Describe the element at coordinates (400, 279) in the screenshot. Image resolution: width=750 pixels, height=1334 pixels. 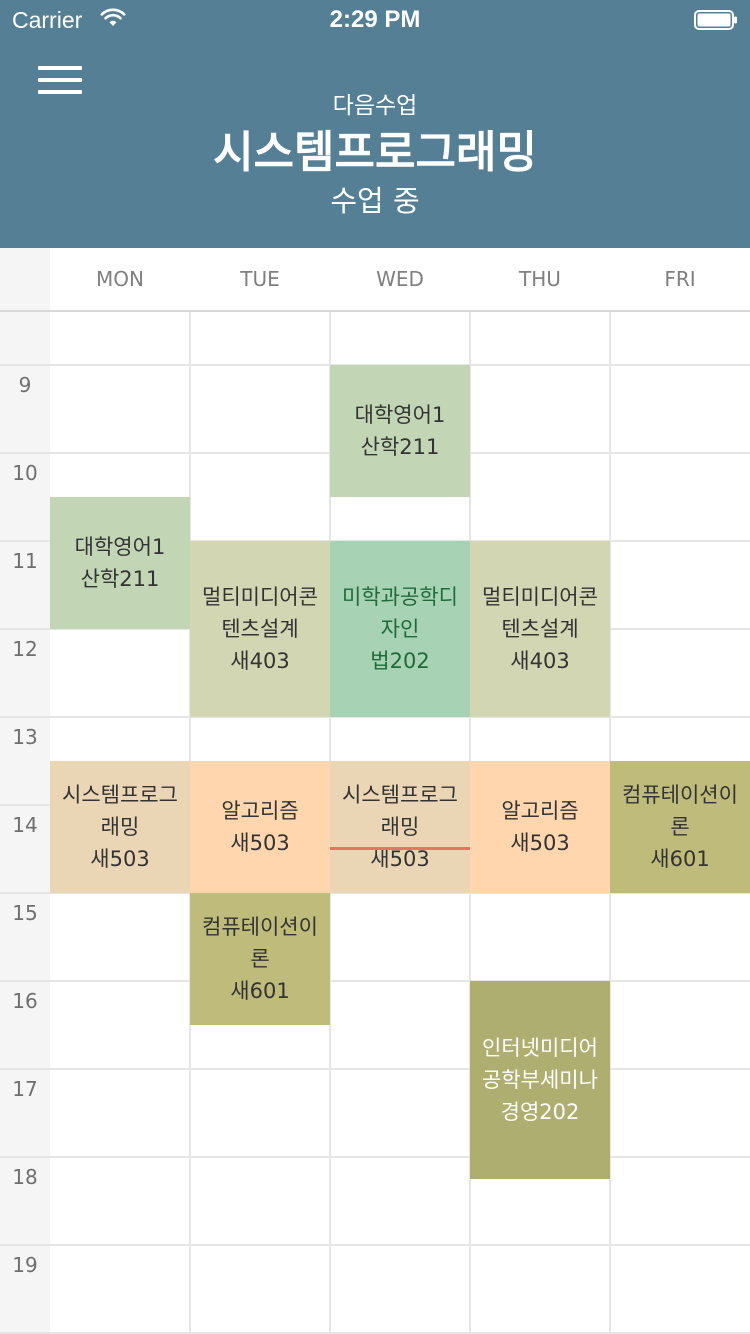
I see `day-label-wed: WED` at that location.